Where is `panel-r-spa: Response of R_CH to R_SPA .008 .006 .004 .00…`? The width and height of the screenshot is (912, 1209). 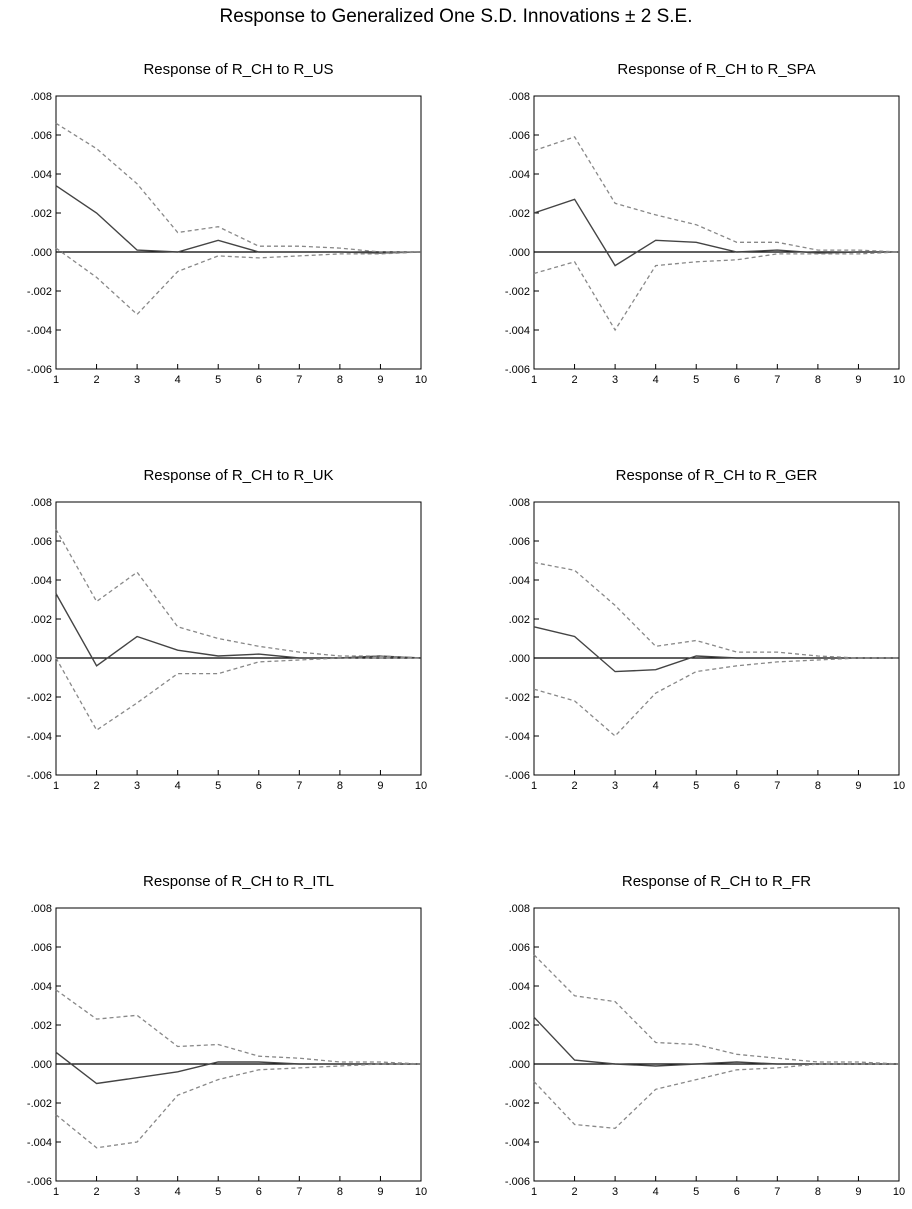 panel-r-spa: Response of R_CH to R_SPA .008 .006 .004 .00… is located at coordinates (705, 223).